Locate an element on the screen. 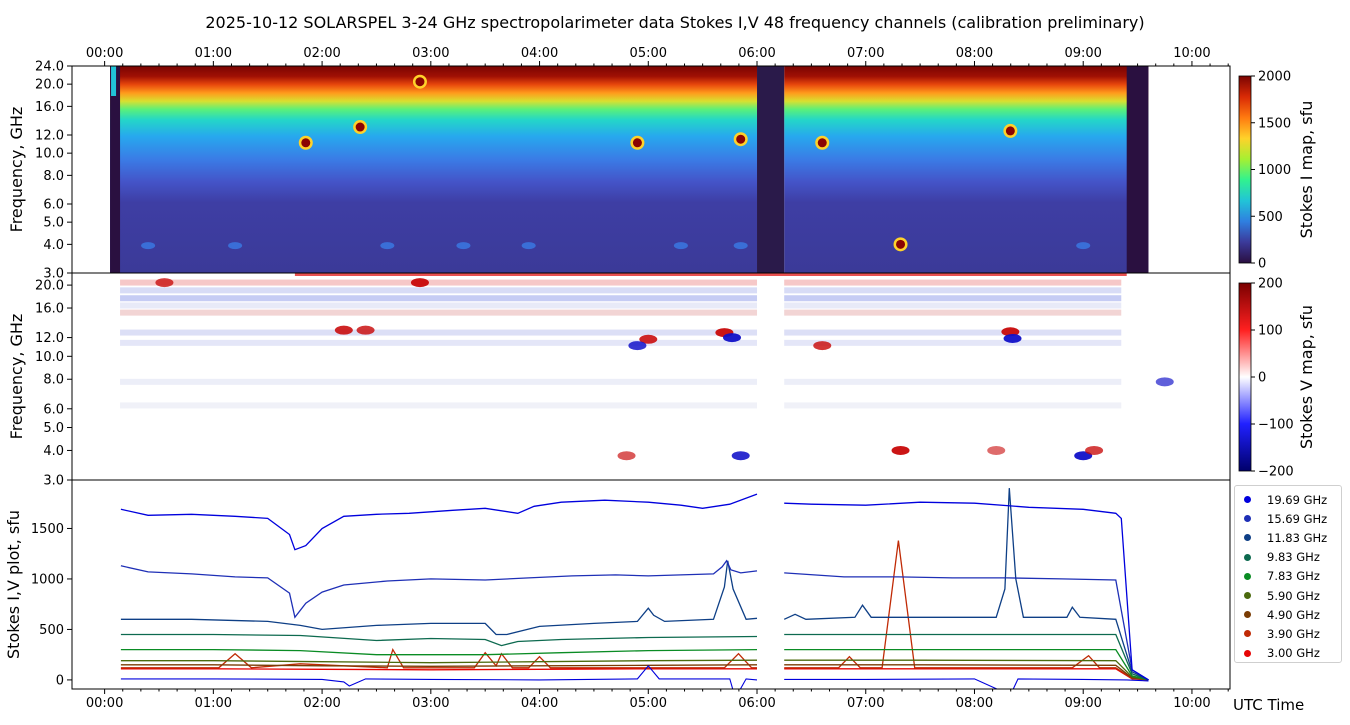  time-tick-label: 03:00 is located at coordinates (430, 53).